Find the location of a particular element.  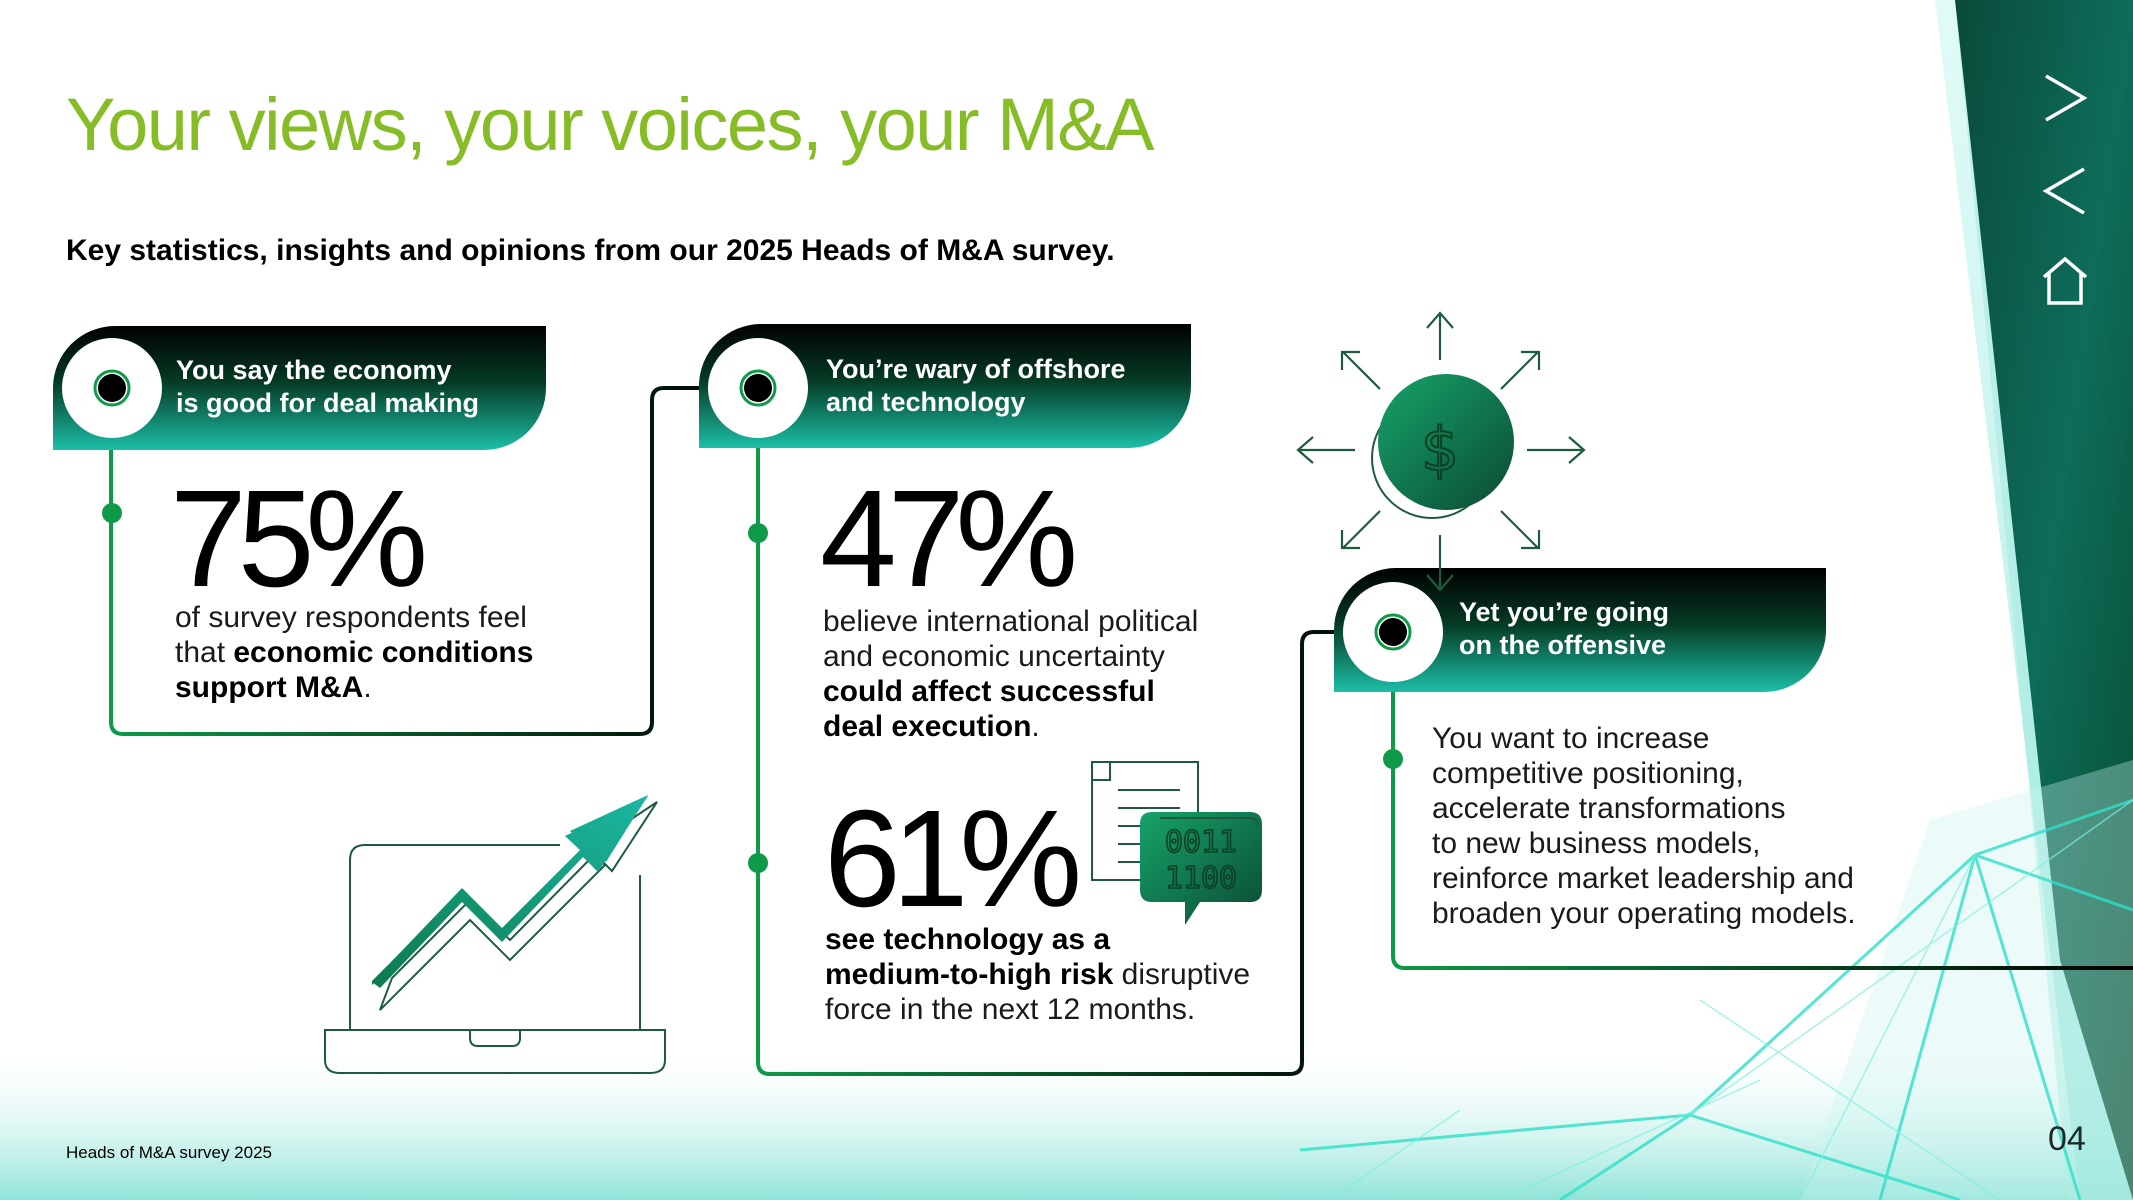

home-icon is located at coordinates (2065, 281).